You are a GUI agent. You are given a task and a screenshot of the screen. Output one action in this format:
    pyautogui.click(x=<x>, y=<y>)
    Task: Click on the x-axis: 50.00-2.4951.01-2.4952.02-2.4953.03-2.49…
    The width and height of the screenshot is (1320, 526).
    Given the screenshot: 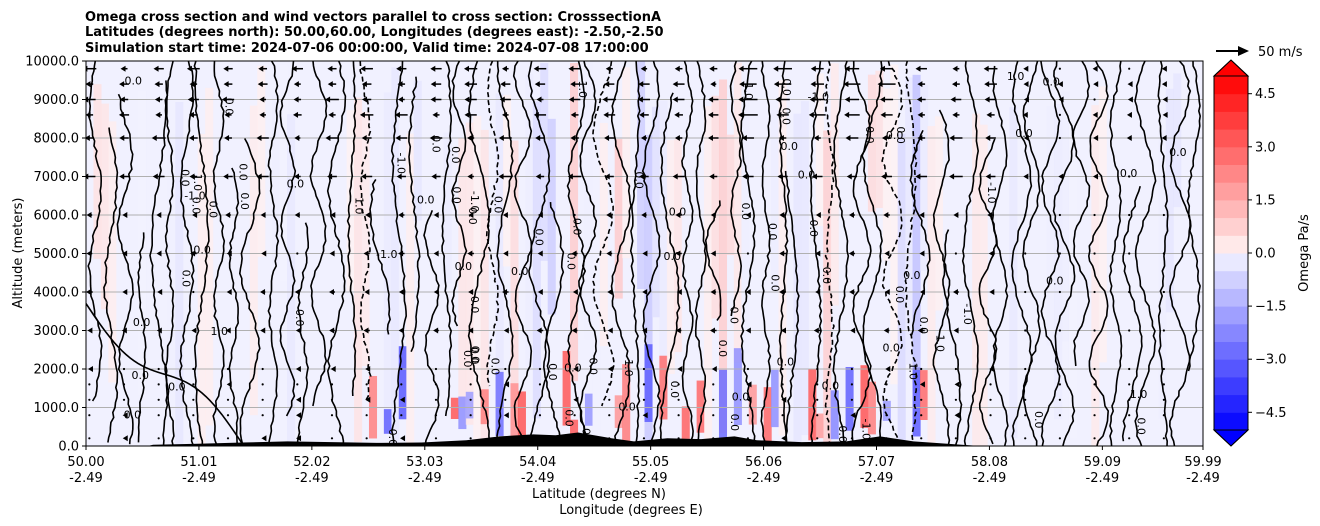 What is the action you would take?
    pyautogui.click(x=644, y=466)
    